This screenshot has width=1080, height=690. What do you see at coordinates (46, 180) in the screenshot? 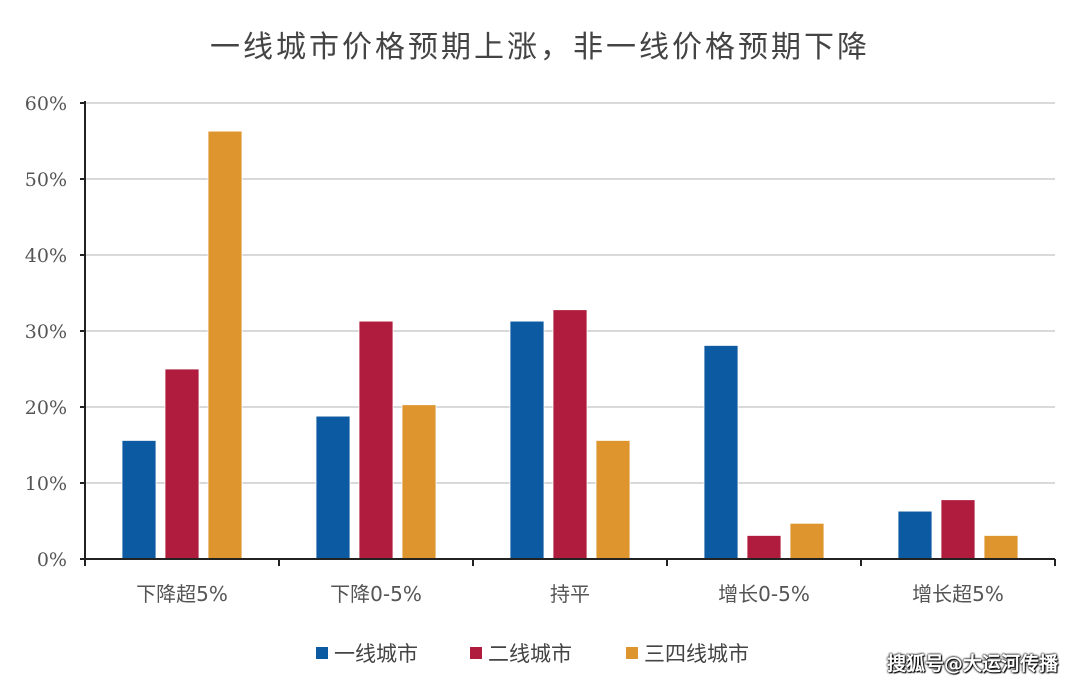
I see `y-tick-label: 50%` at bounding box center [46, 180].